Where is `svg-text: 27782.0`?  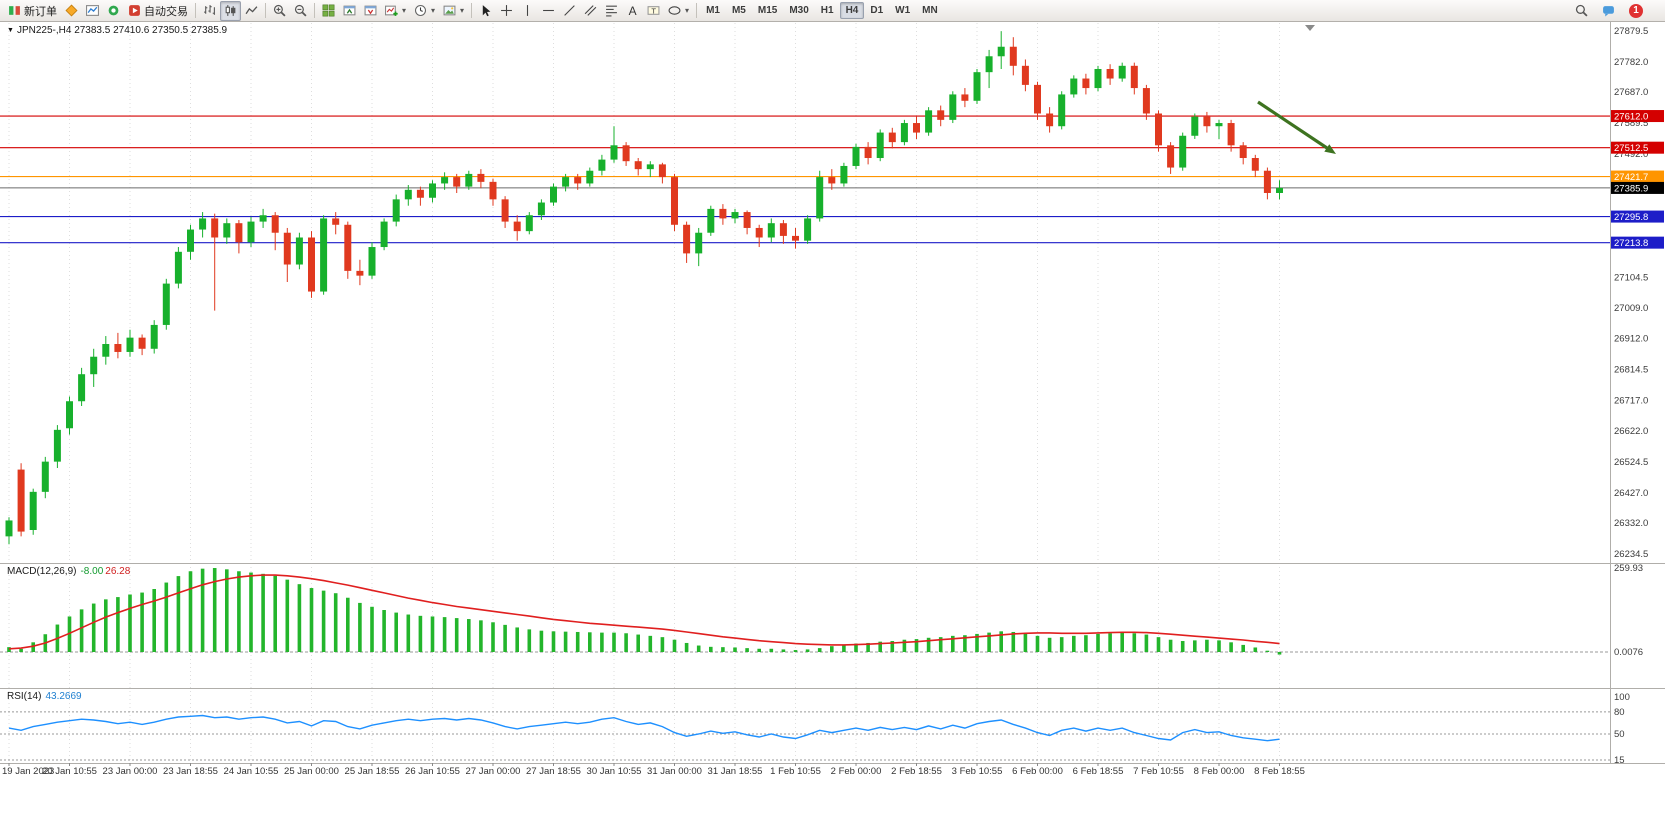 svg-text: 27782.0 is located at coordinates (1631, 62).